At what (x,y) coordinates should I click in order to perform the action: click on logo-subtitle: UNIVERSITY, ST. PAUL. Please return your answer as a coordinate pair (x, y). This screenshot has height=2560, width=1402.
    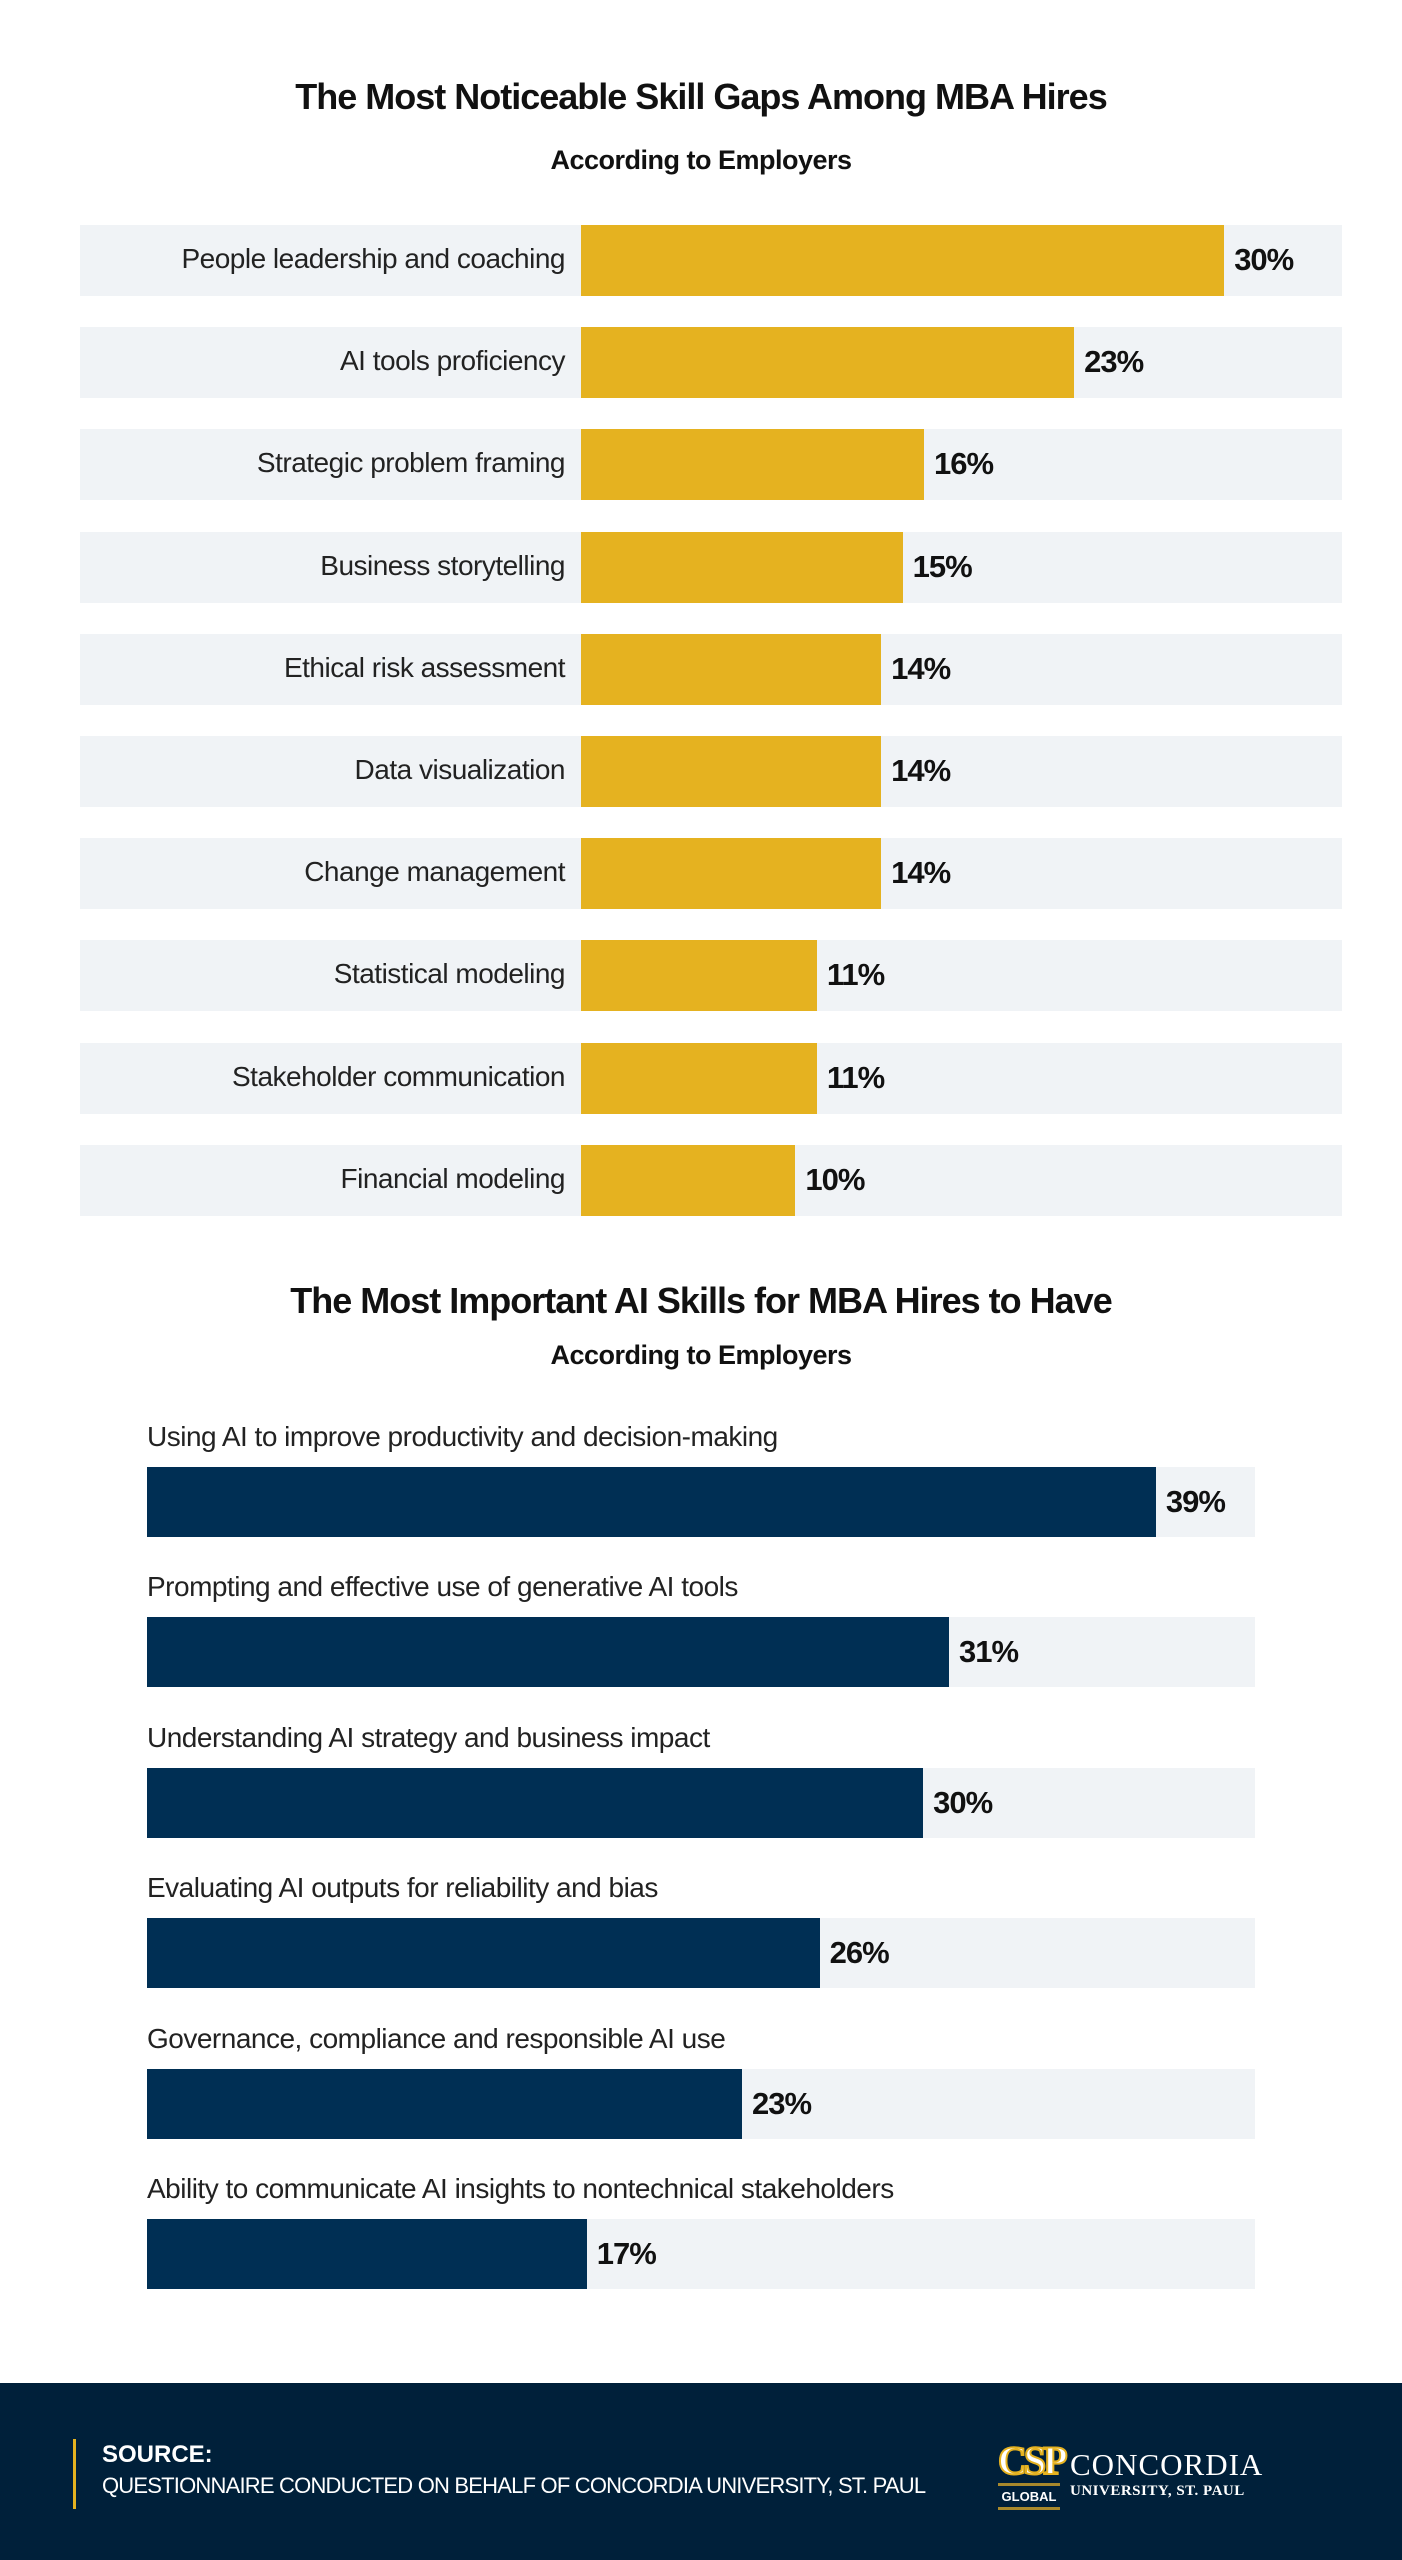
    Looking at the image, I should click on (1157, 2491).